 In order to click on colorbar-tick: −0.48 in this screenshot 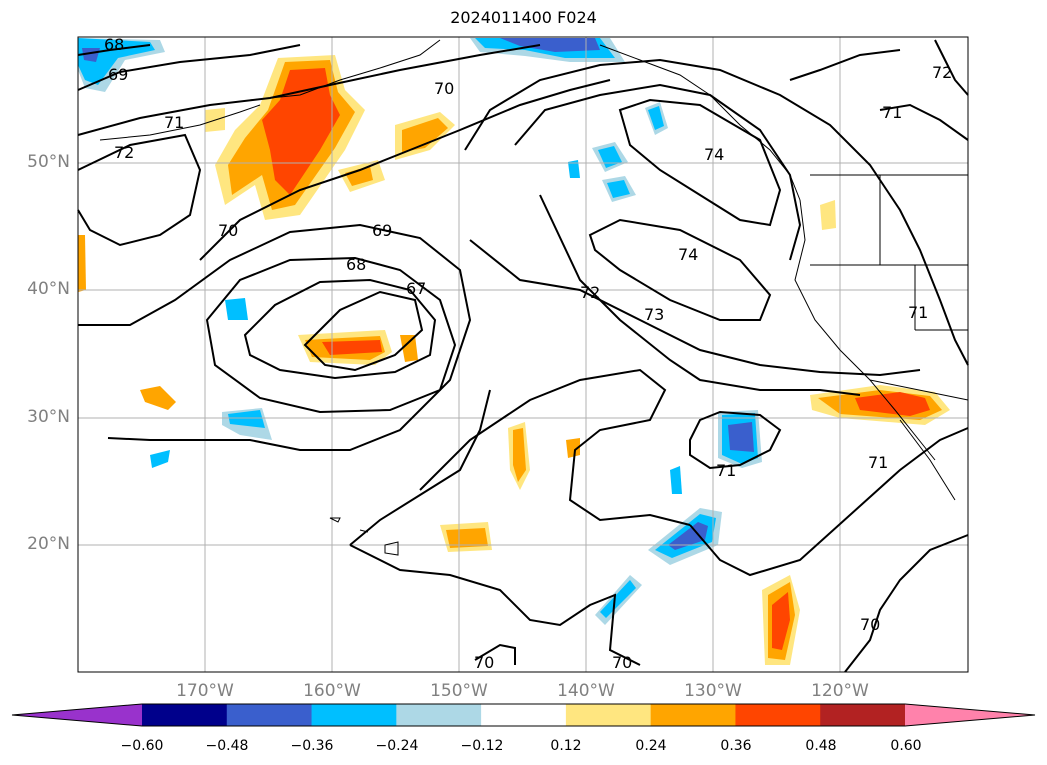, I will do `click(227, 746)`.